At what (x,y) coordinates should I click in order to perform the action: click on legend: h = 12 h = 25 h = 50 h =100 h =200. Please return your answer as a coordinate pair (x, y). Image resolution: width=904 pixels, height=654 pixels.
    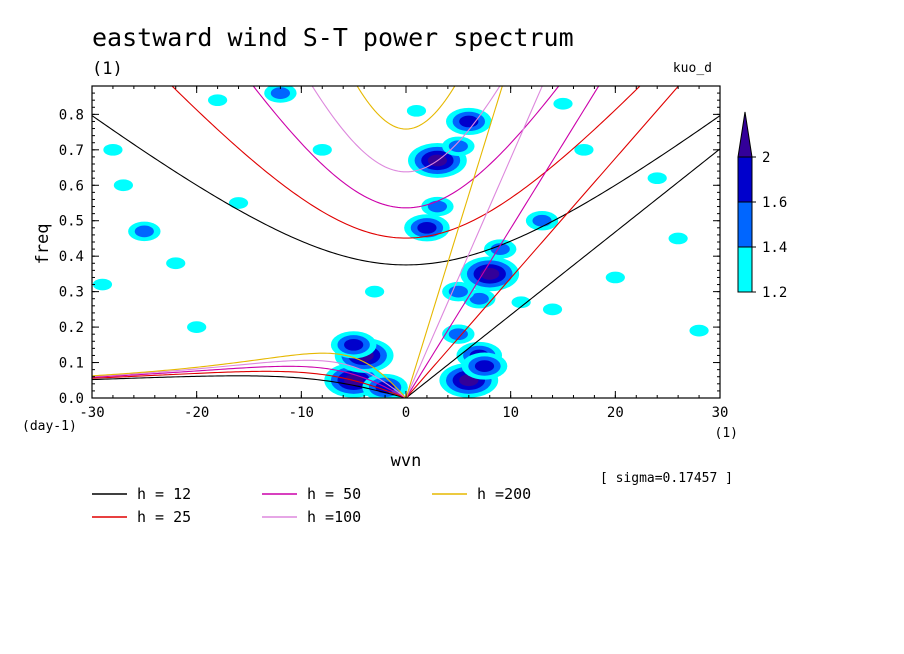
    Looking at the image, I should click on (311, 505).